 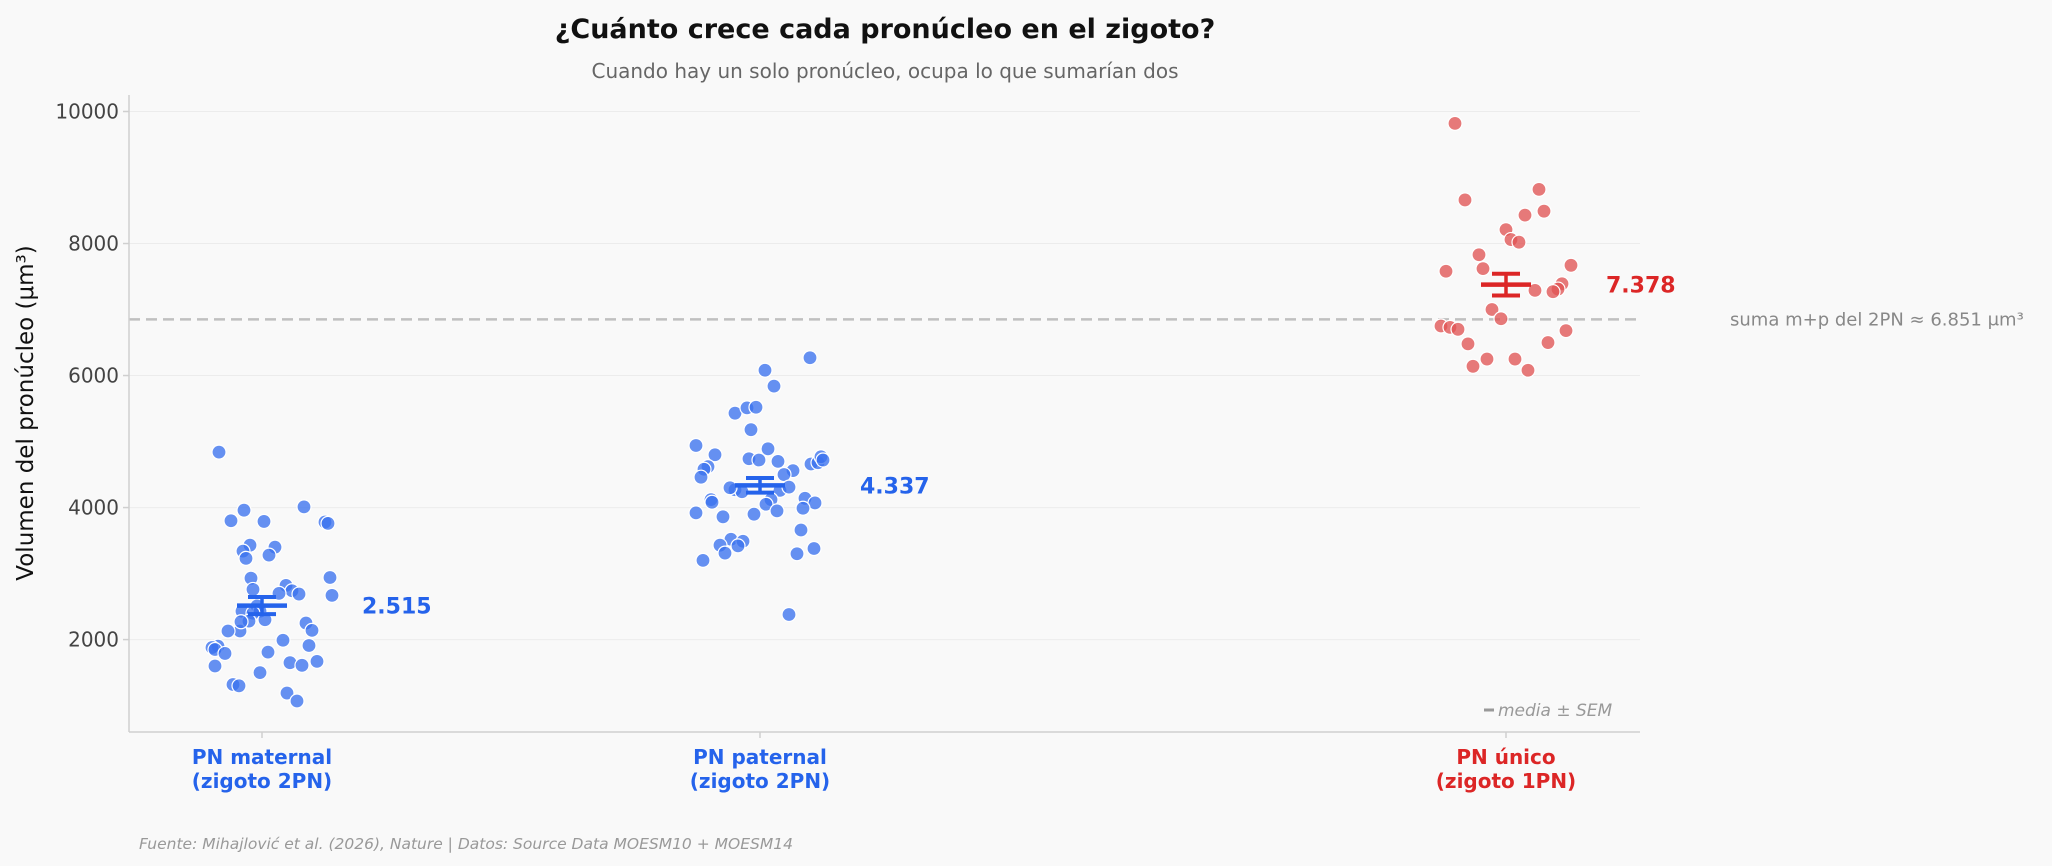 What do you see at coordinates (397, 607) in the screenshot?
I see `mean-label: 2.515` at bounding box center [397, 607].